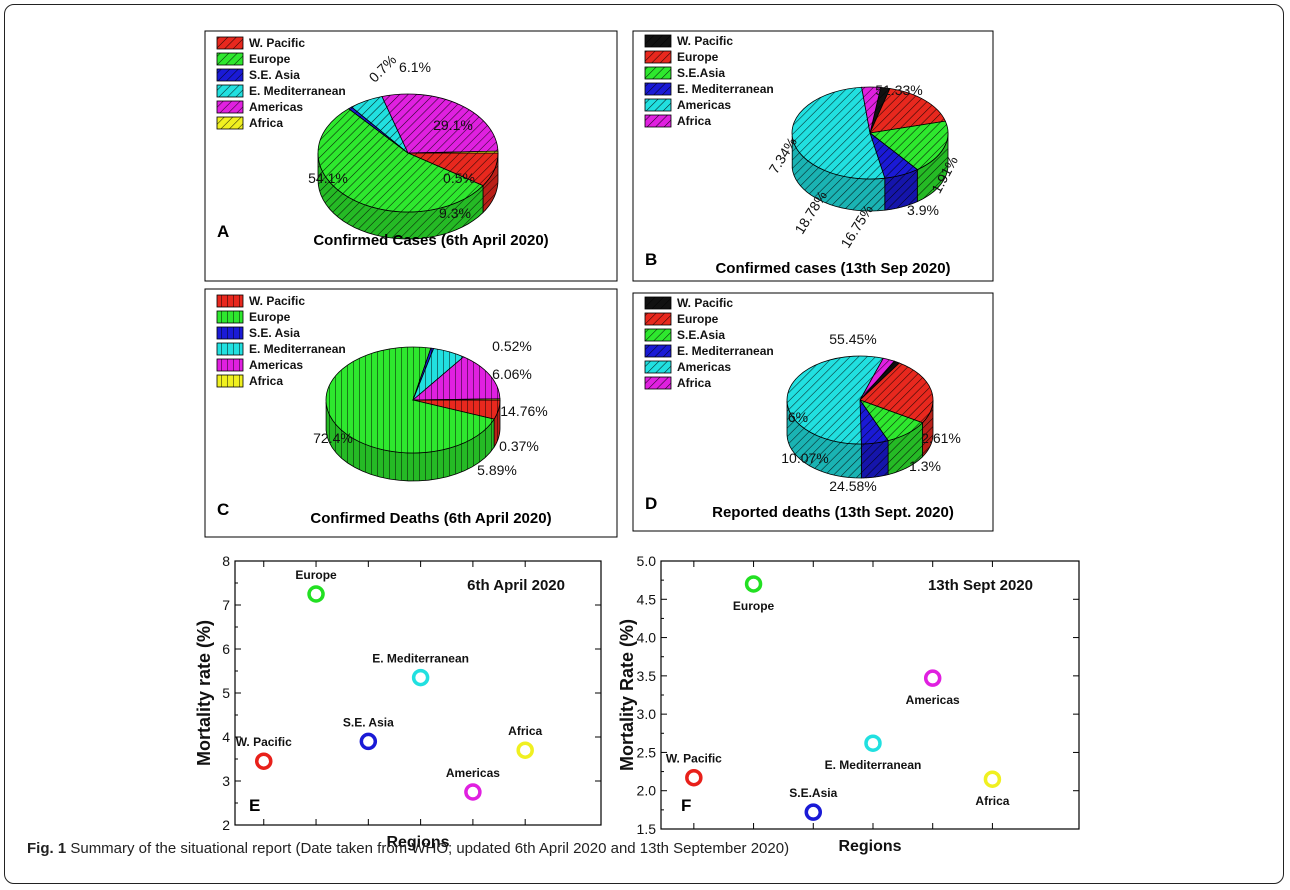 This screenshot has width=1290, height=890. Describe the element at coordinates (980, 585) in the screenshot. I see `chart-title: 13th Sept 2020` at that location.